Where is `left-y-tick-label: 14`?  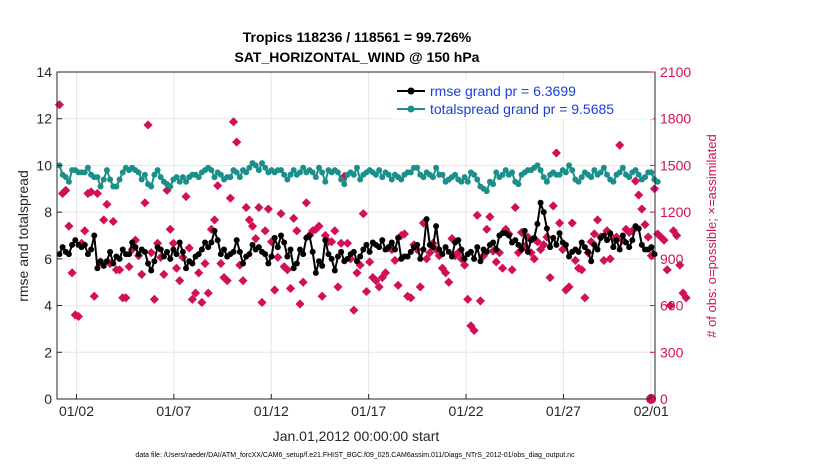 left-y-tick-label: 14 is located at coordinates (44, 72).